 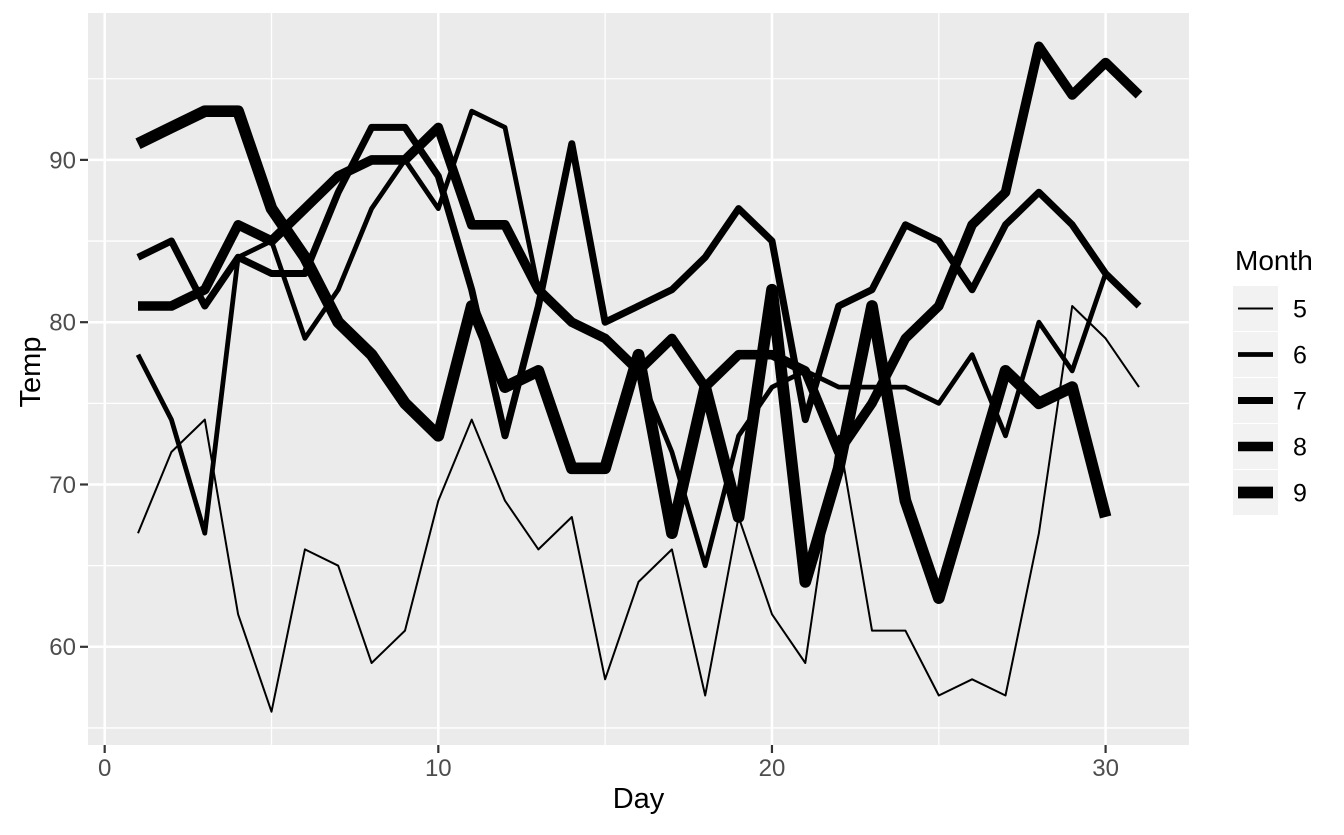 I want to click on legend-label-month-9: 9, so click(x=1300, y=493).